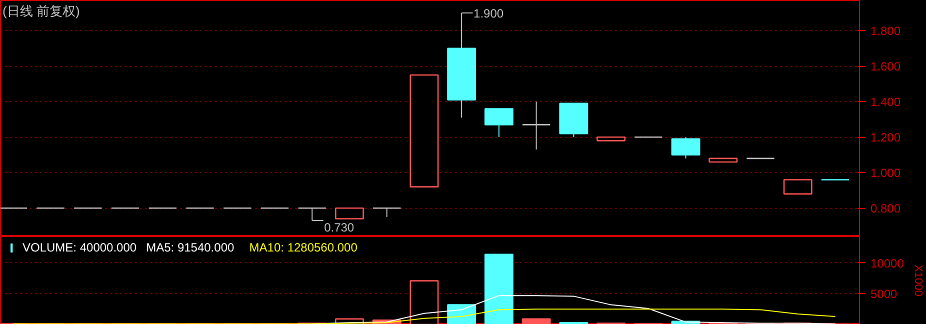 This screenshot has height=324, width=926. What do you see at coordinates (887, 263) in the screenshot?
I see `y-tick-label: 10000` at bounding box center [887, 263].